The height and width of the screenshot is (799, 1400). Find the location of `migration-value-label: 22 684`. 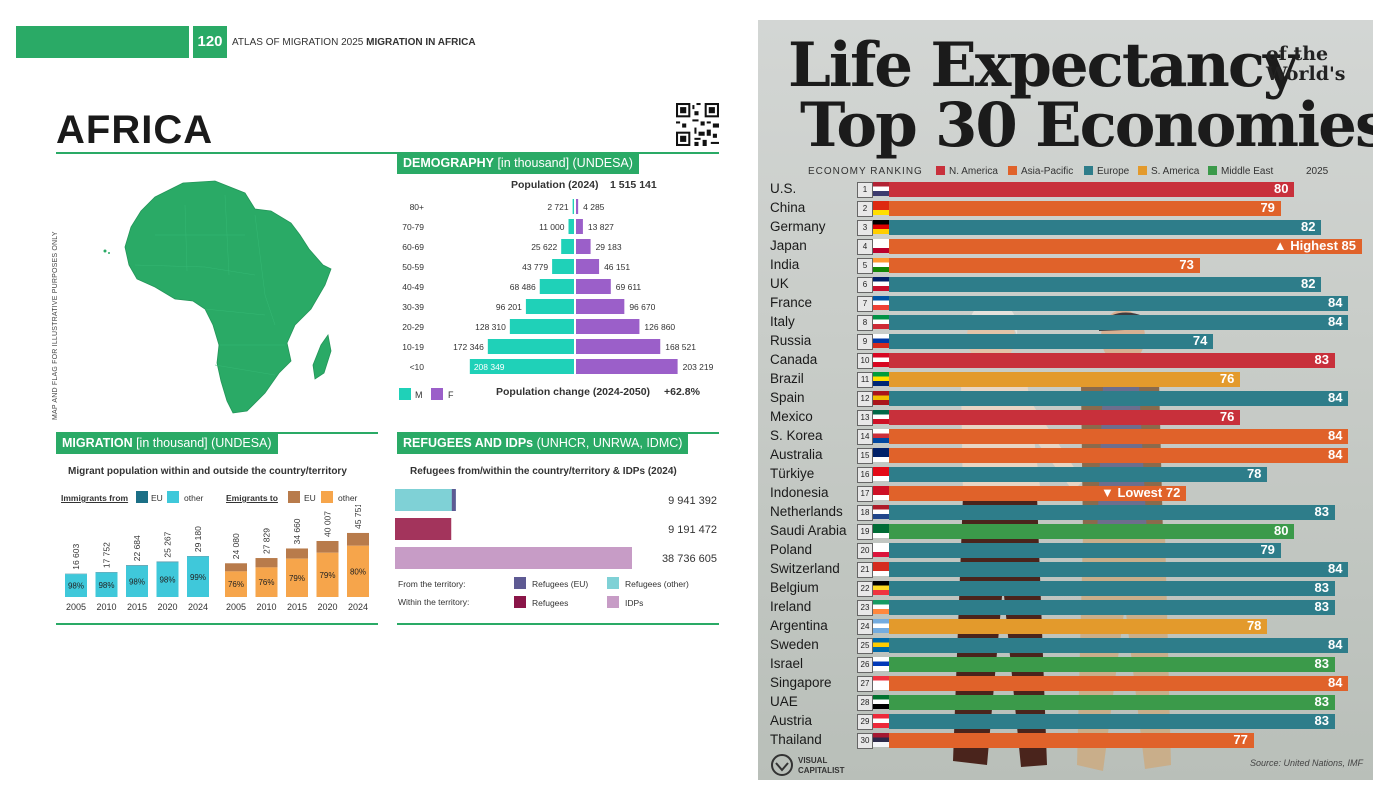

migration-value-label: 22 684 is located at coordinates (137, 548).